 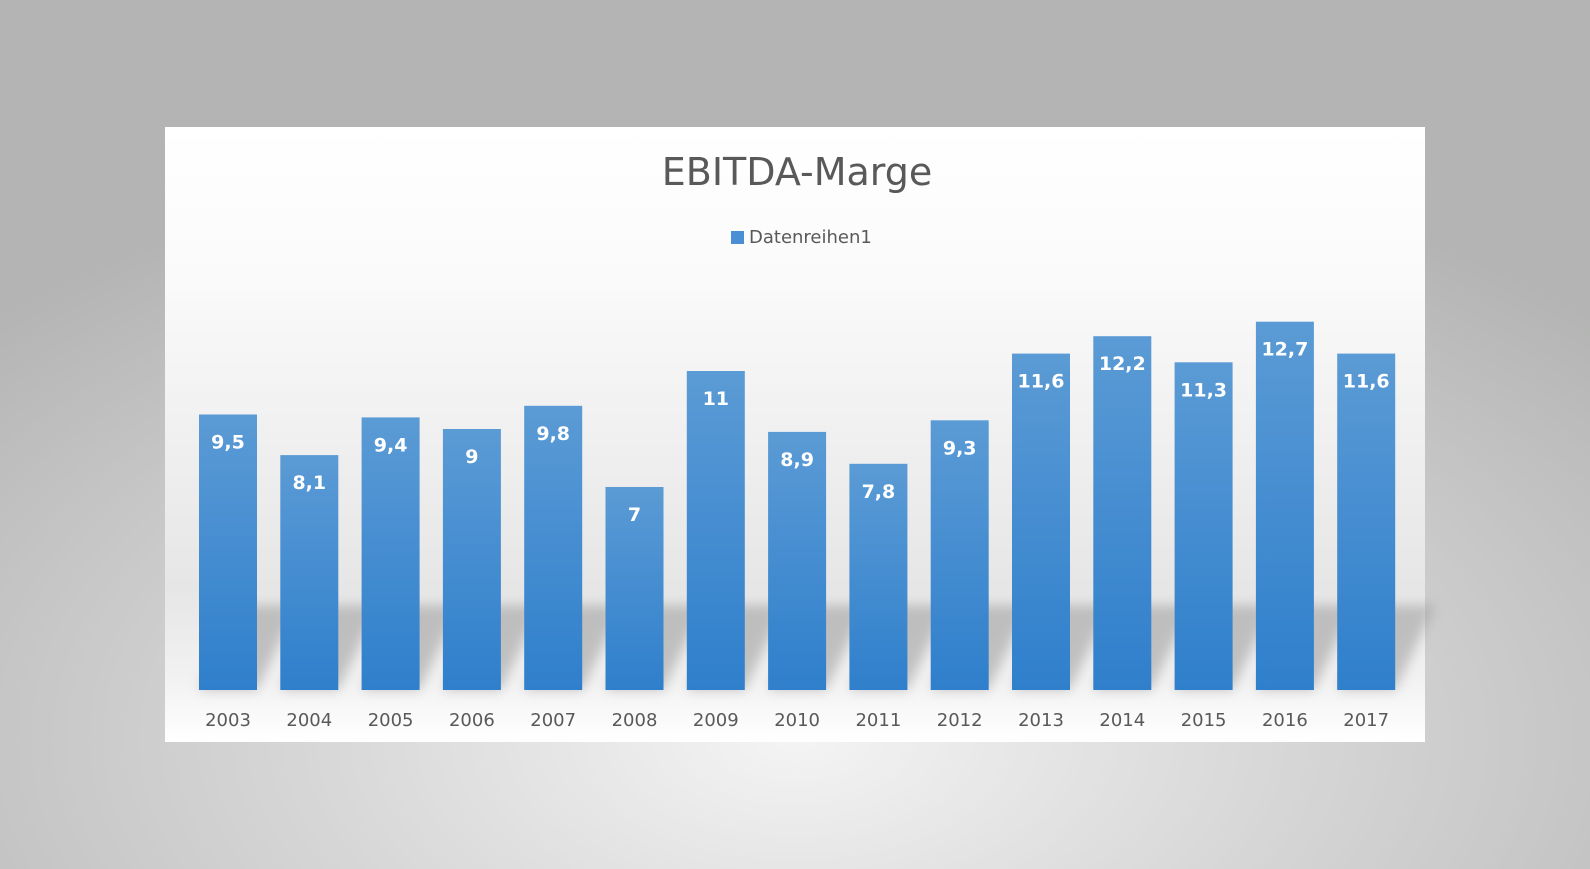 What do you see at coordinates (959, 555) in the screenshot?
I see `bar-2012` at bounding box center [959, 555].